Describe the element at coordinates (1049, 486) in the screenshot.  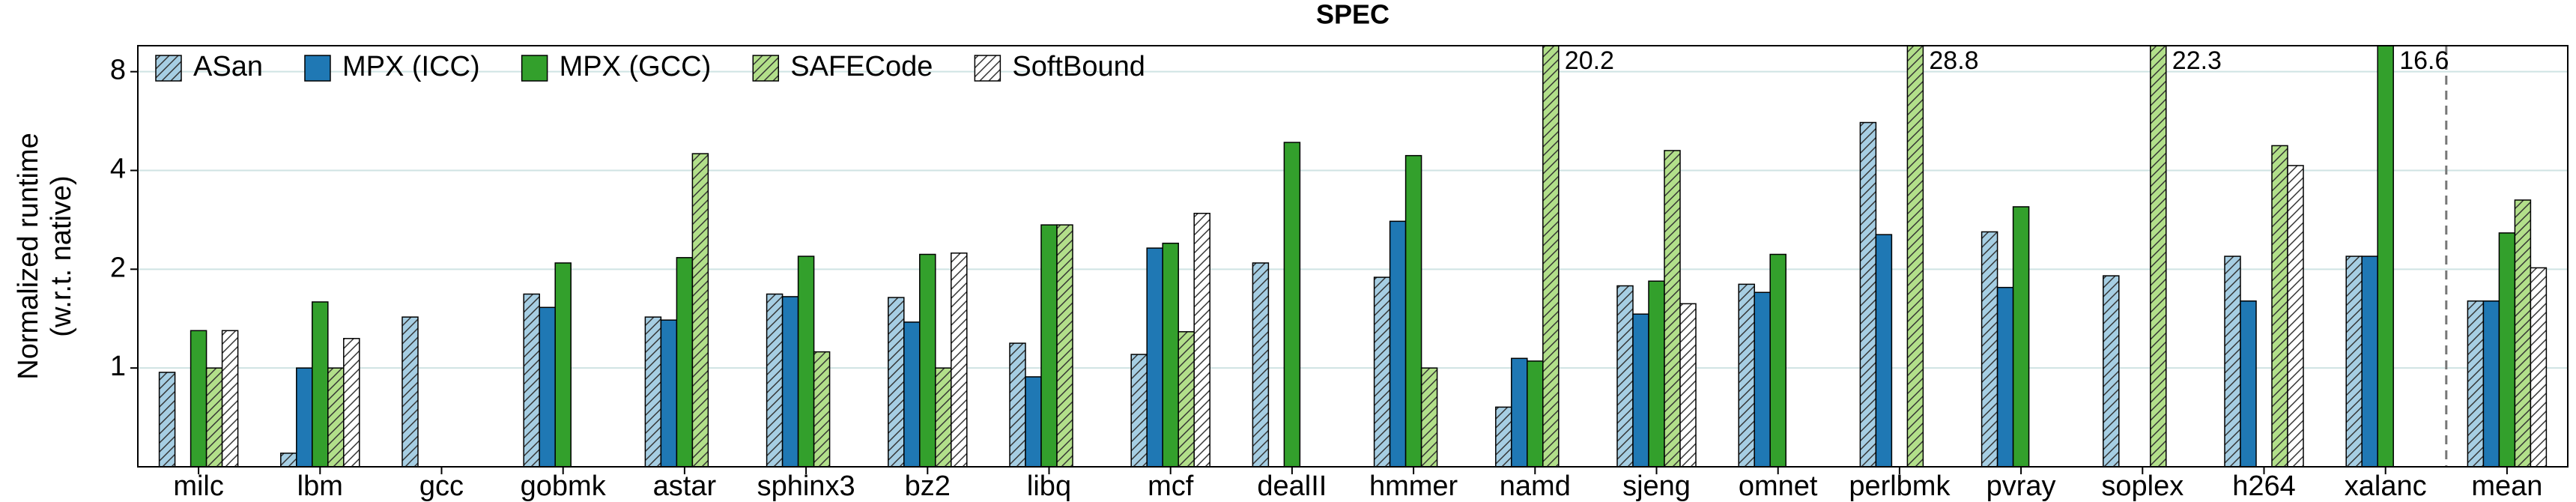
I see `x-tick-label: libq` at that location.